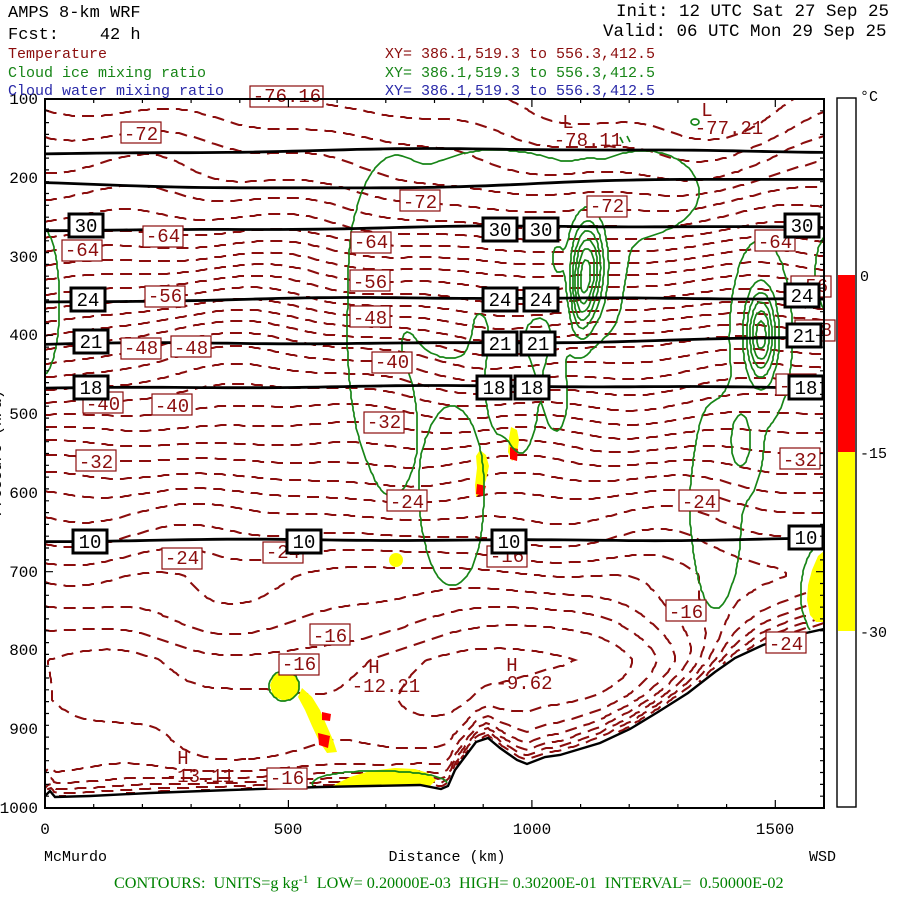  What do you see at coordinates (287, 97) in the screenshot?
I see `svg-text: -76.16` at bounding box center [287, 97].